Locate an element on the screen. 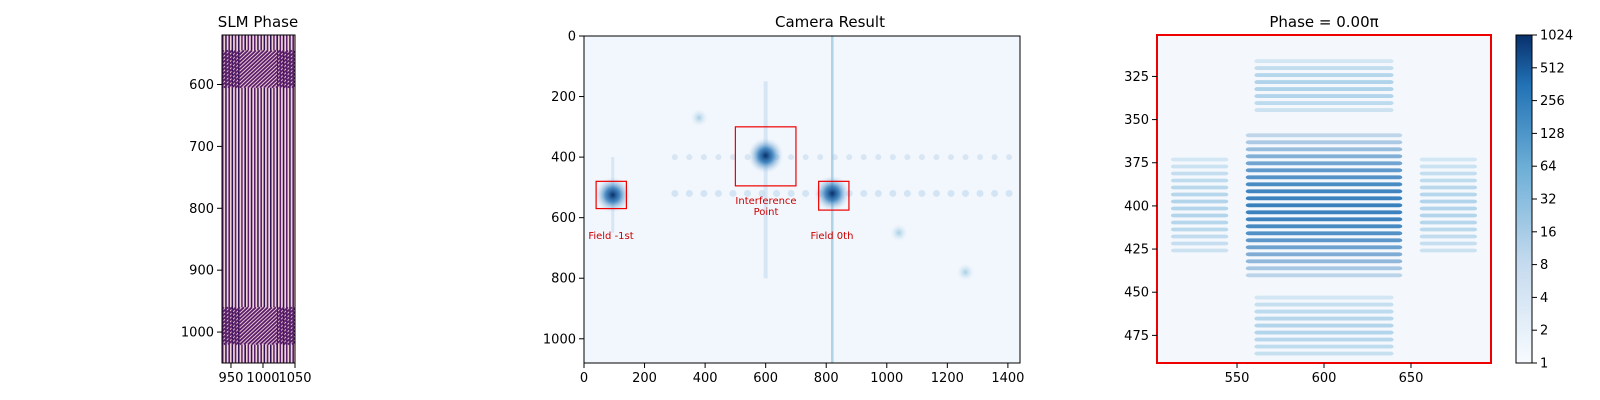  colorbar-tick-label: 8 is located at coordinates (1544, 265).